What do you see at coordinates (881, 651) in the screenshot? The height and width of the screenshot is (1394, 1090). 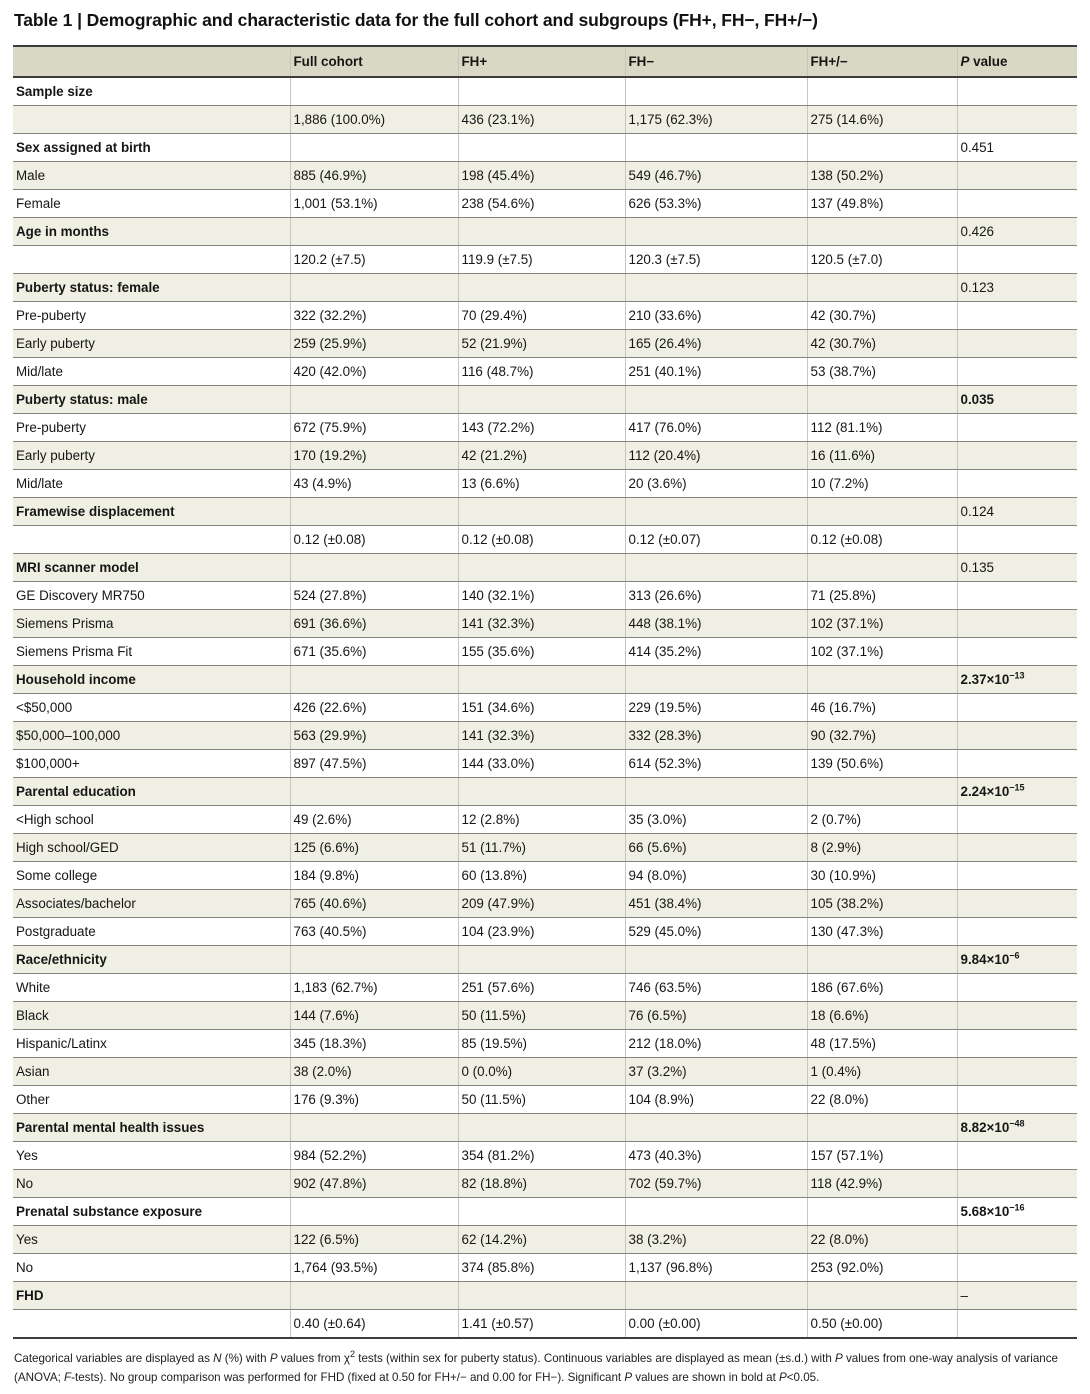 I see `cell-fh-pos-neg: 102 (37.1%)` at bounding box center [881, 651].